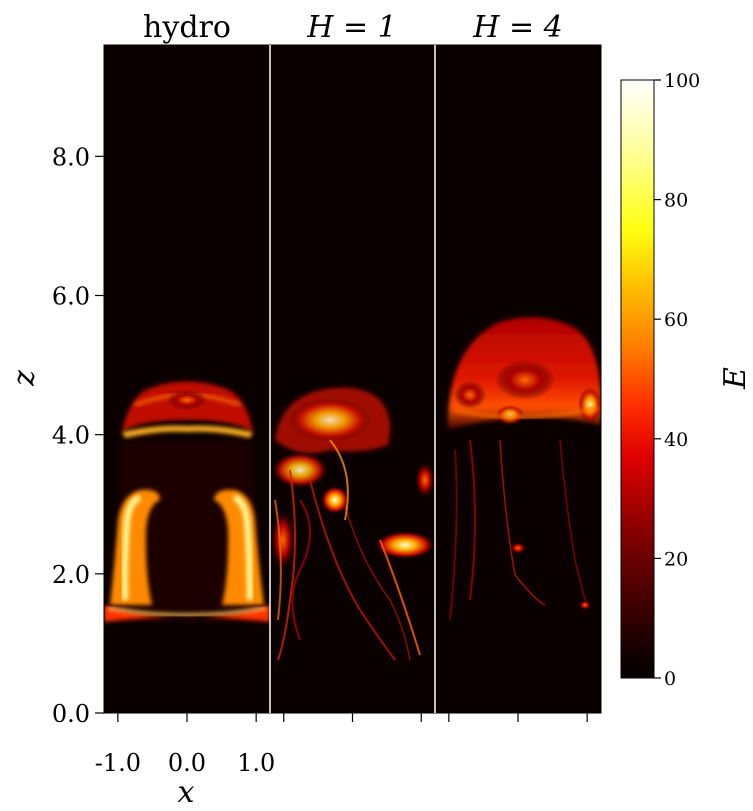 The image size is (753, 811). What do you see at coordinates (187, 27) in the screenshot?
I see `panel-title-hydro: hydro` at bounding box center [187, 27].